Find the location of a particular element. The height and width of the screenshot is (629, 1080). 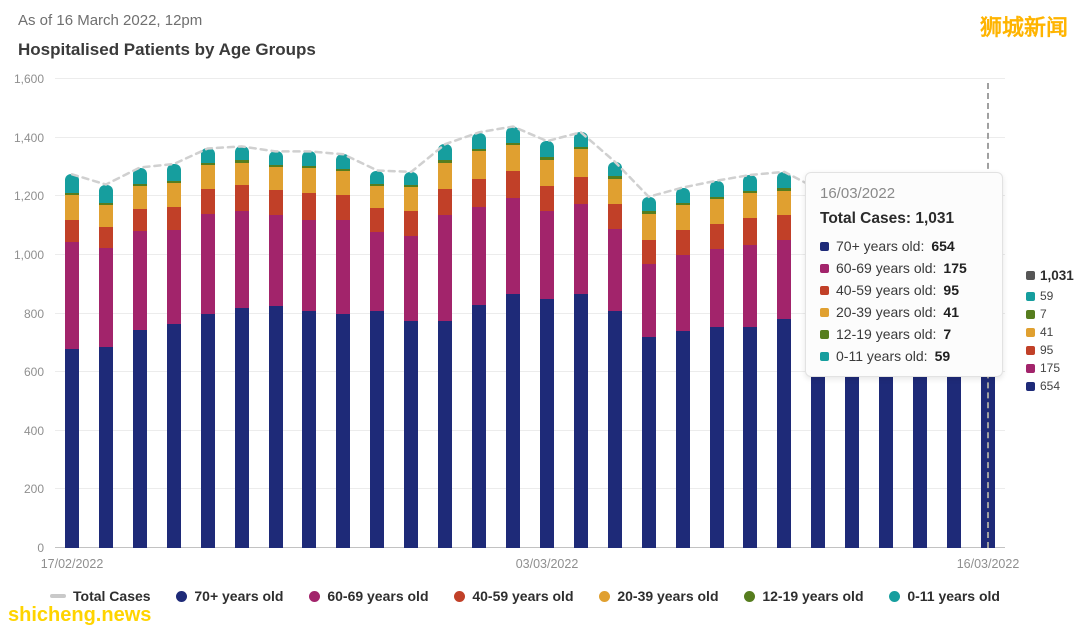

legend-item-60-69-years-old: 60-69 years old is located at coordinates (369, 596).